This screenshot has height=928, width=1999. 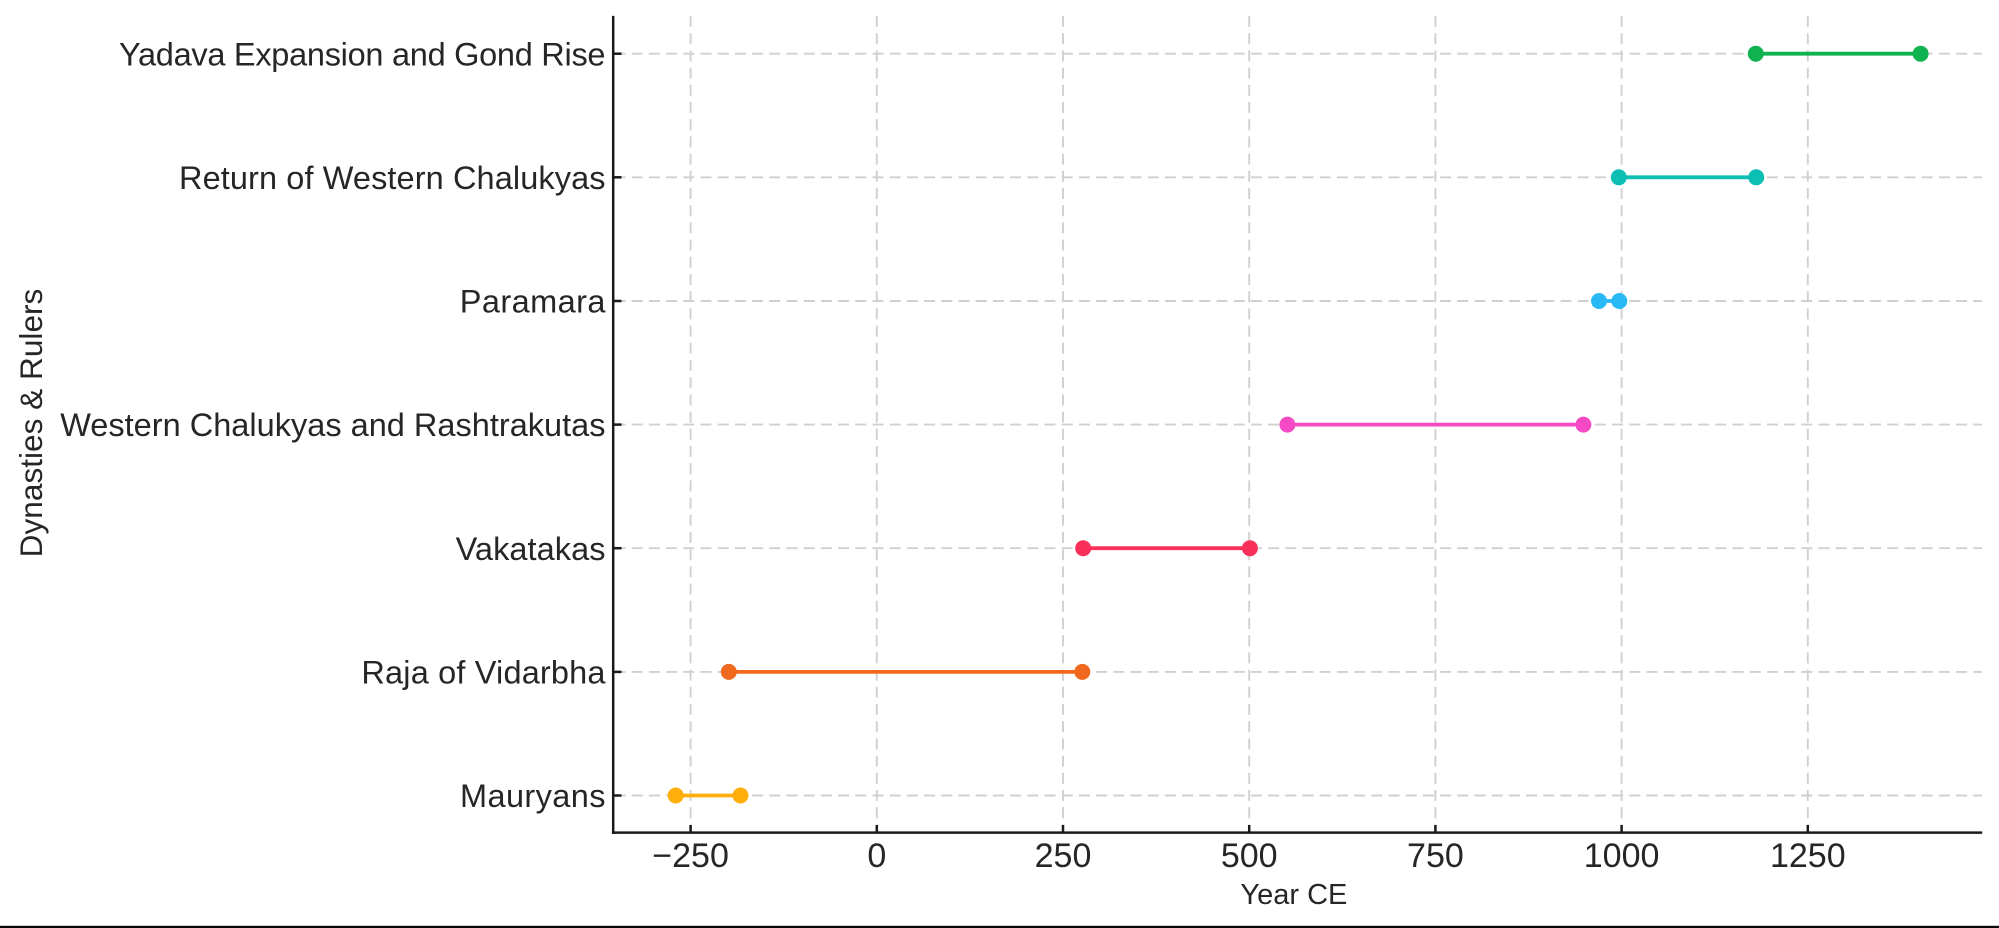 I want to click on svg-text: 1250, so click(x=1808, y=856).